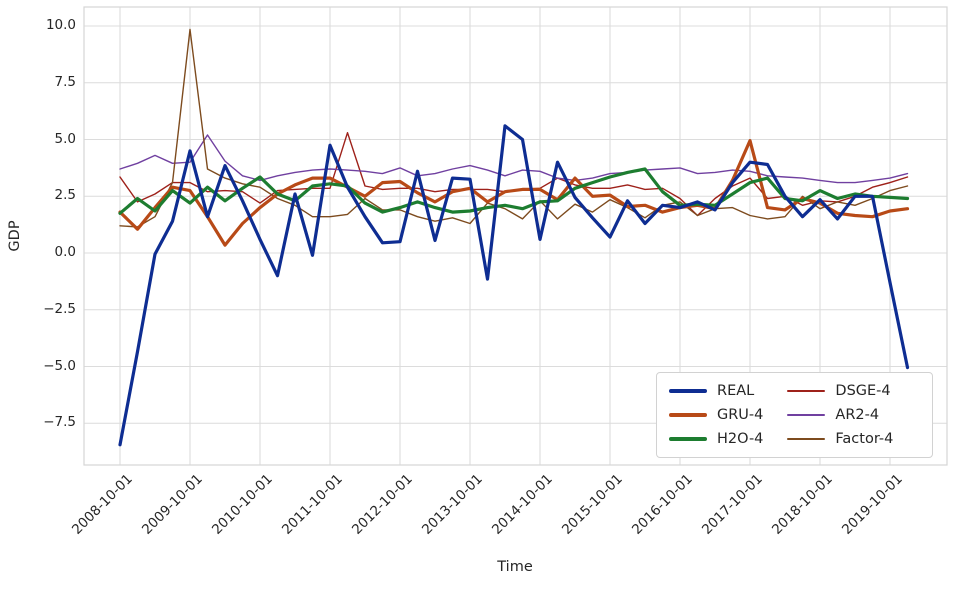 This screenshot has height=592, width=953. I want to click on legend-item-H2O-4: H2O-4, so click(716, 439).